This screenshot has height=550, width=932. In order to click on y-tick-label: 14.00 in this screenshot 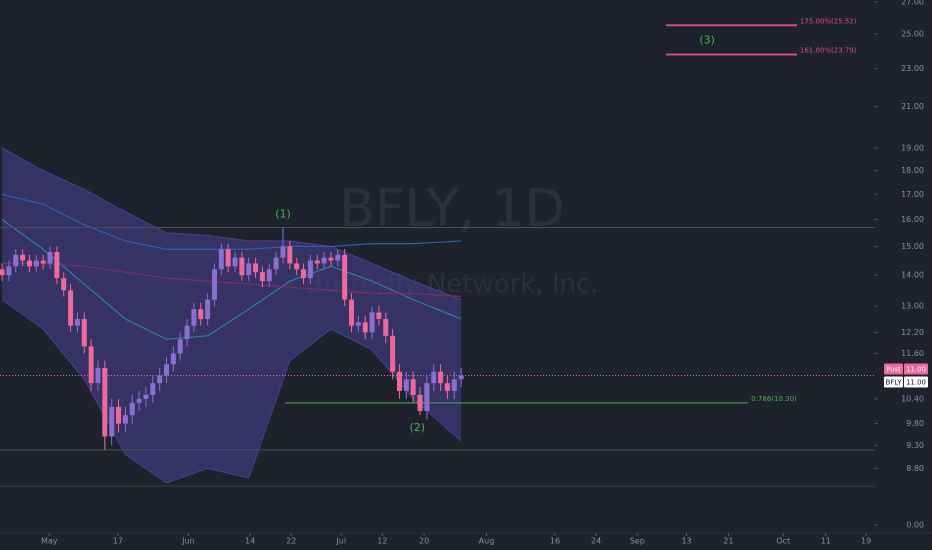, I will do `click(912, 275)`.